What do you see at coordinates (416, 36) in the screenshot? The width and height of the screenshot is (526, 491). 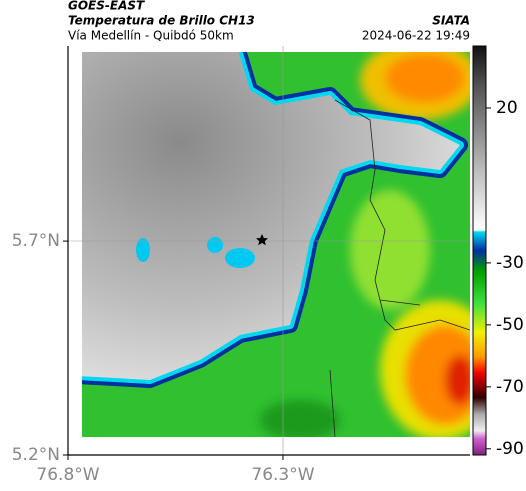 I see `timestamp: 2024-06-22 19:49` at bounding box center [416, 36].